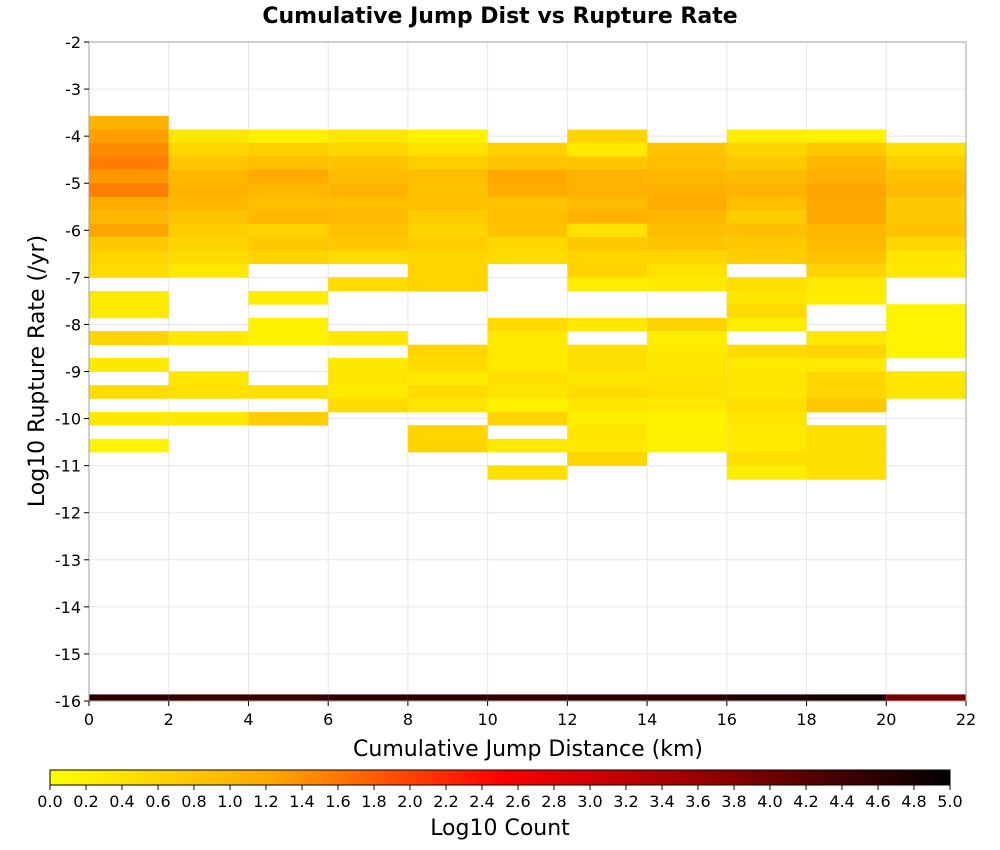 Image resolution: width=1000 pixels, height=850 pixels. I want to click on y-tick-label: -13, so click(68, 560).